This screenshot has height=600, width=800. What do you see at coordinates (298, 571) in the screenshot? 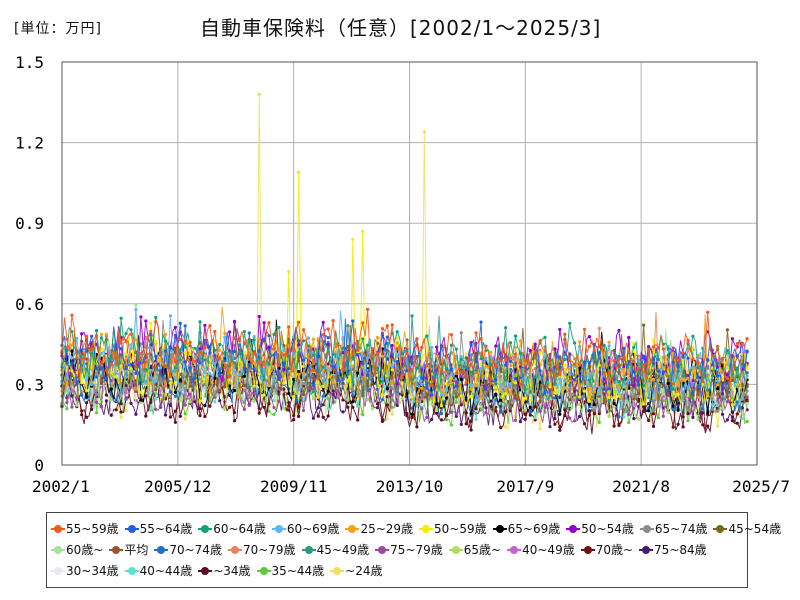
I see `legend-label: 35~44歳` at bounding box center [298, 571].